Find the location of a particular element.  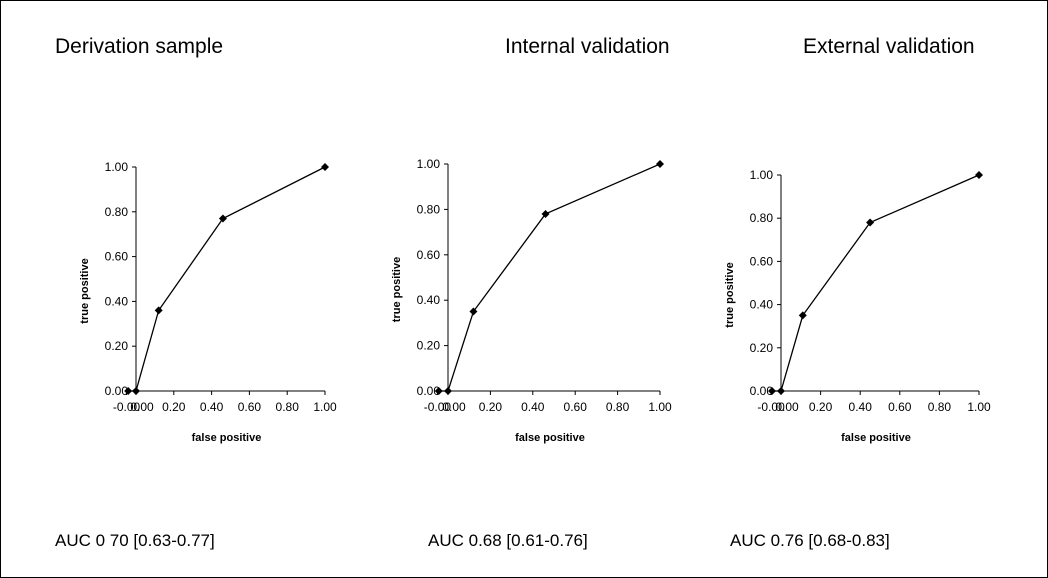

panel-title-internal: Internal validation is located at coordinates (587, 46).